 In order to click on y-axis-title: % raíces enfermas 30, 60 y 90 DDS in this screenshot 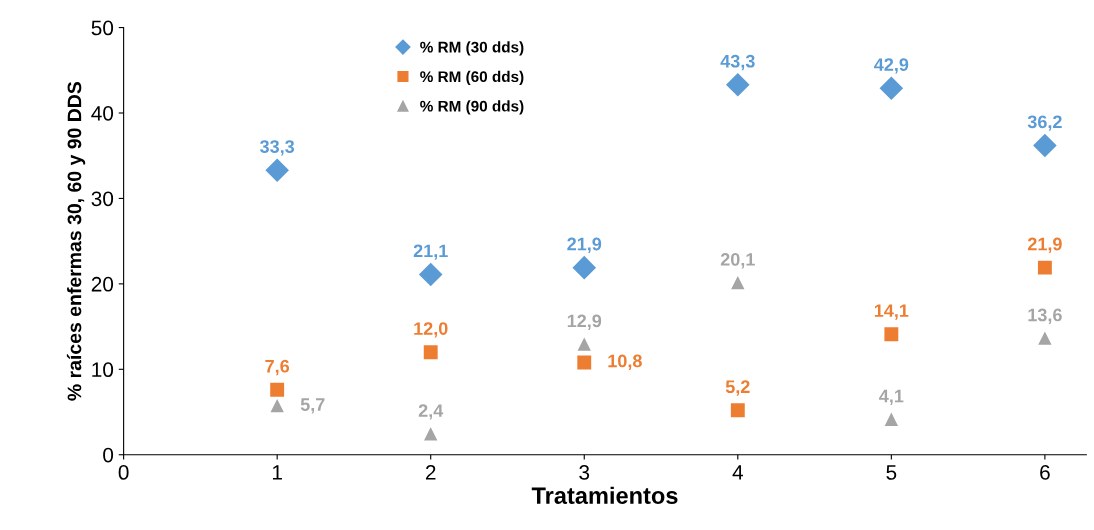, I will do `click(76, 241)`.